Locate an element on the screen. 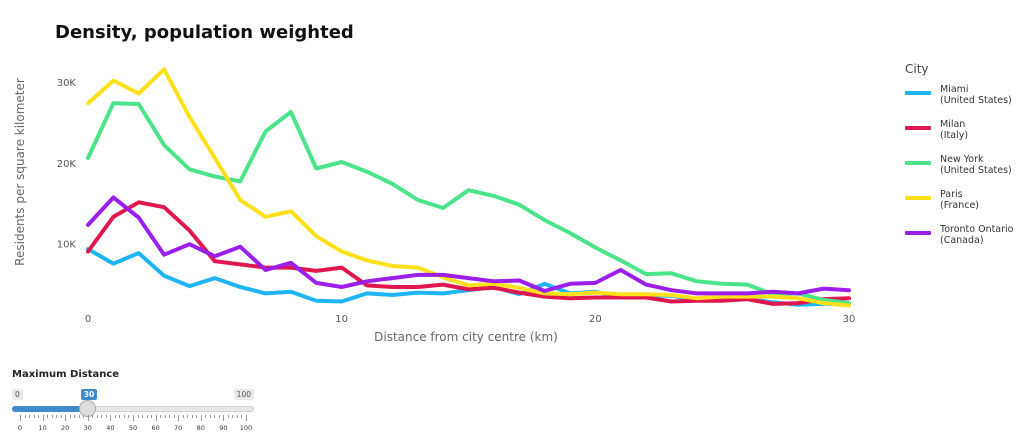  legend-label-name: New York is located at coordinates (962, 159).